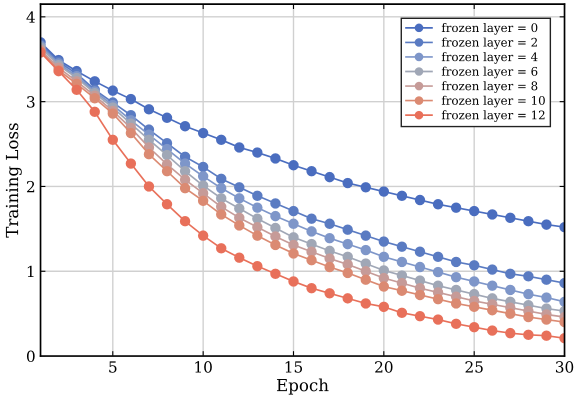  I want to click on legend-label: frozen layer = 10, so click(493, 102).